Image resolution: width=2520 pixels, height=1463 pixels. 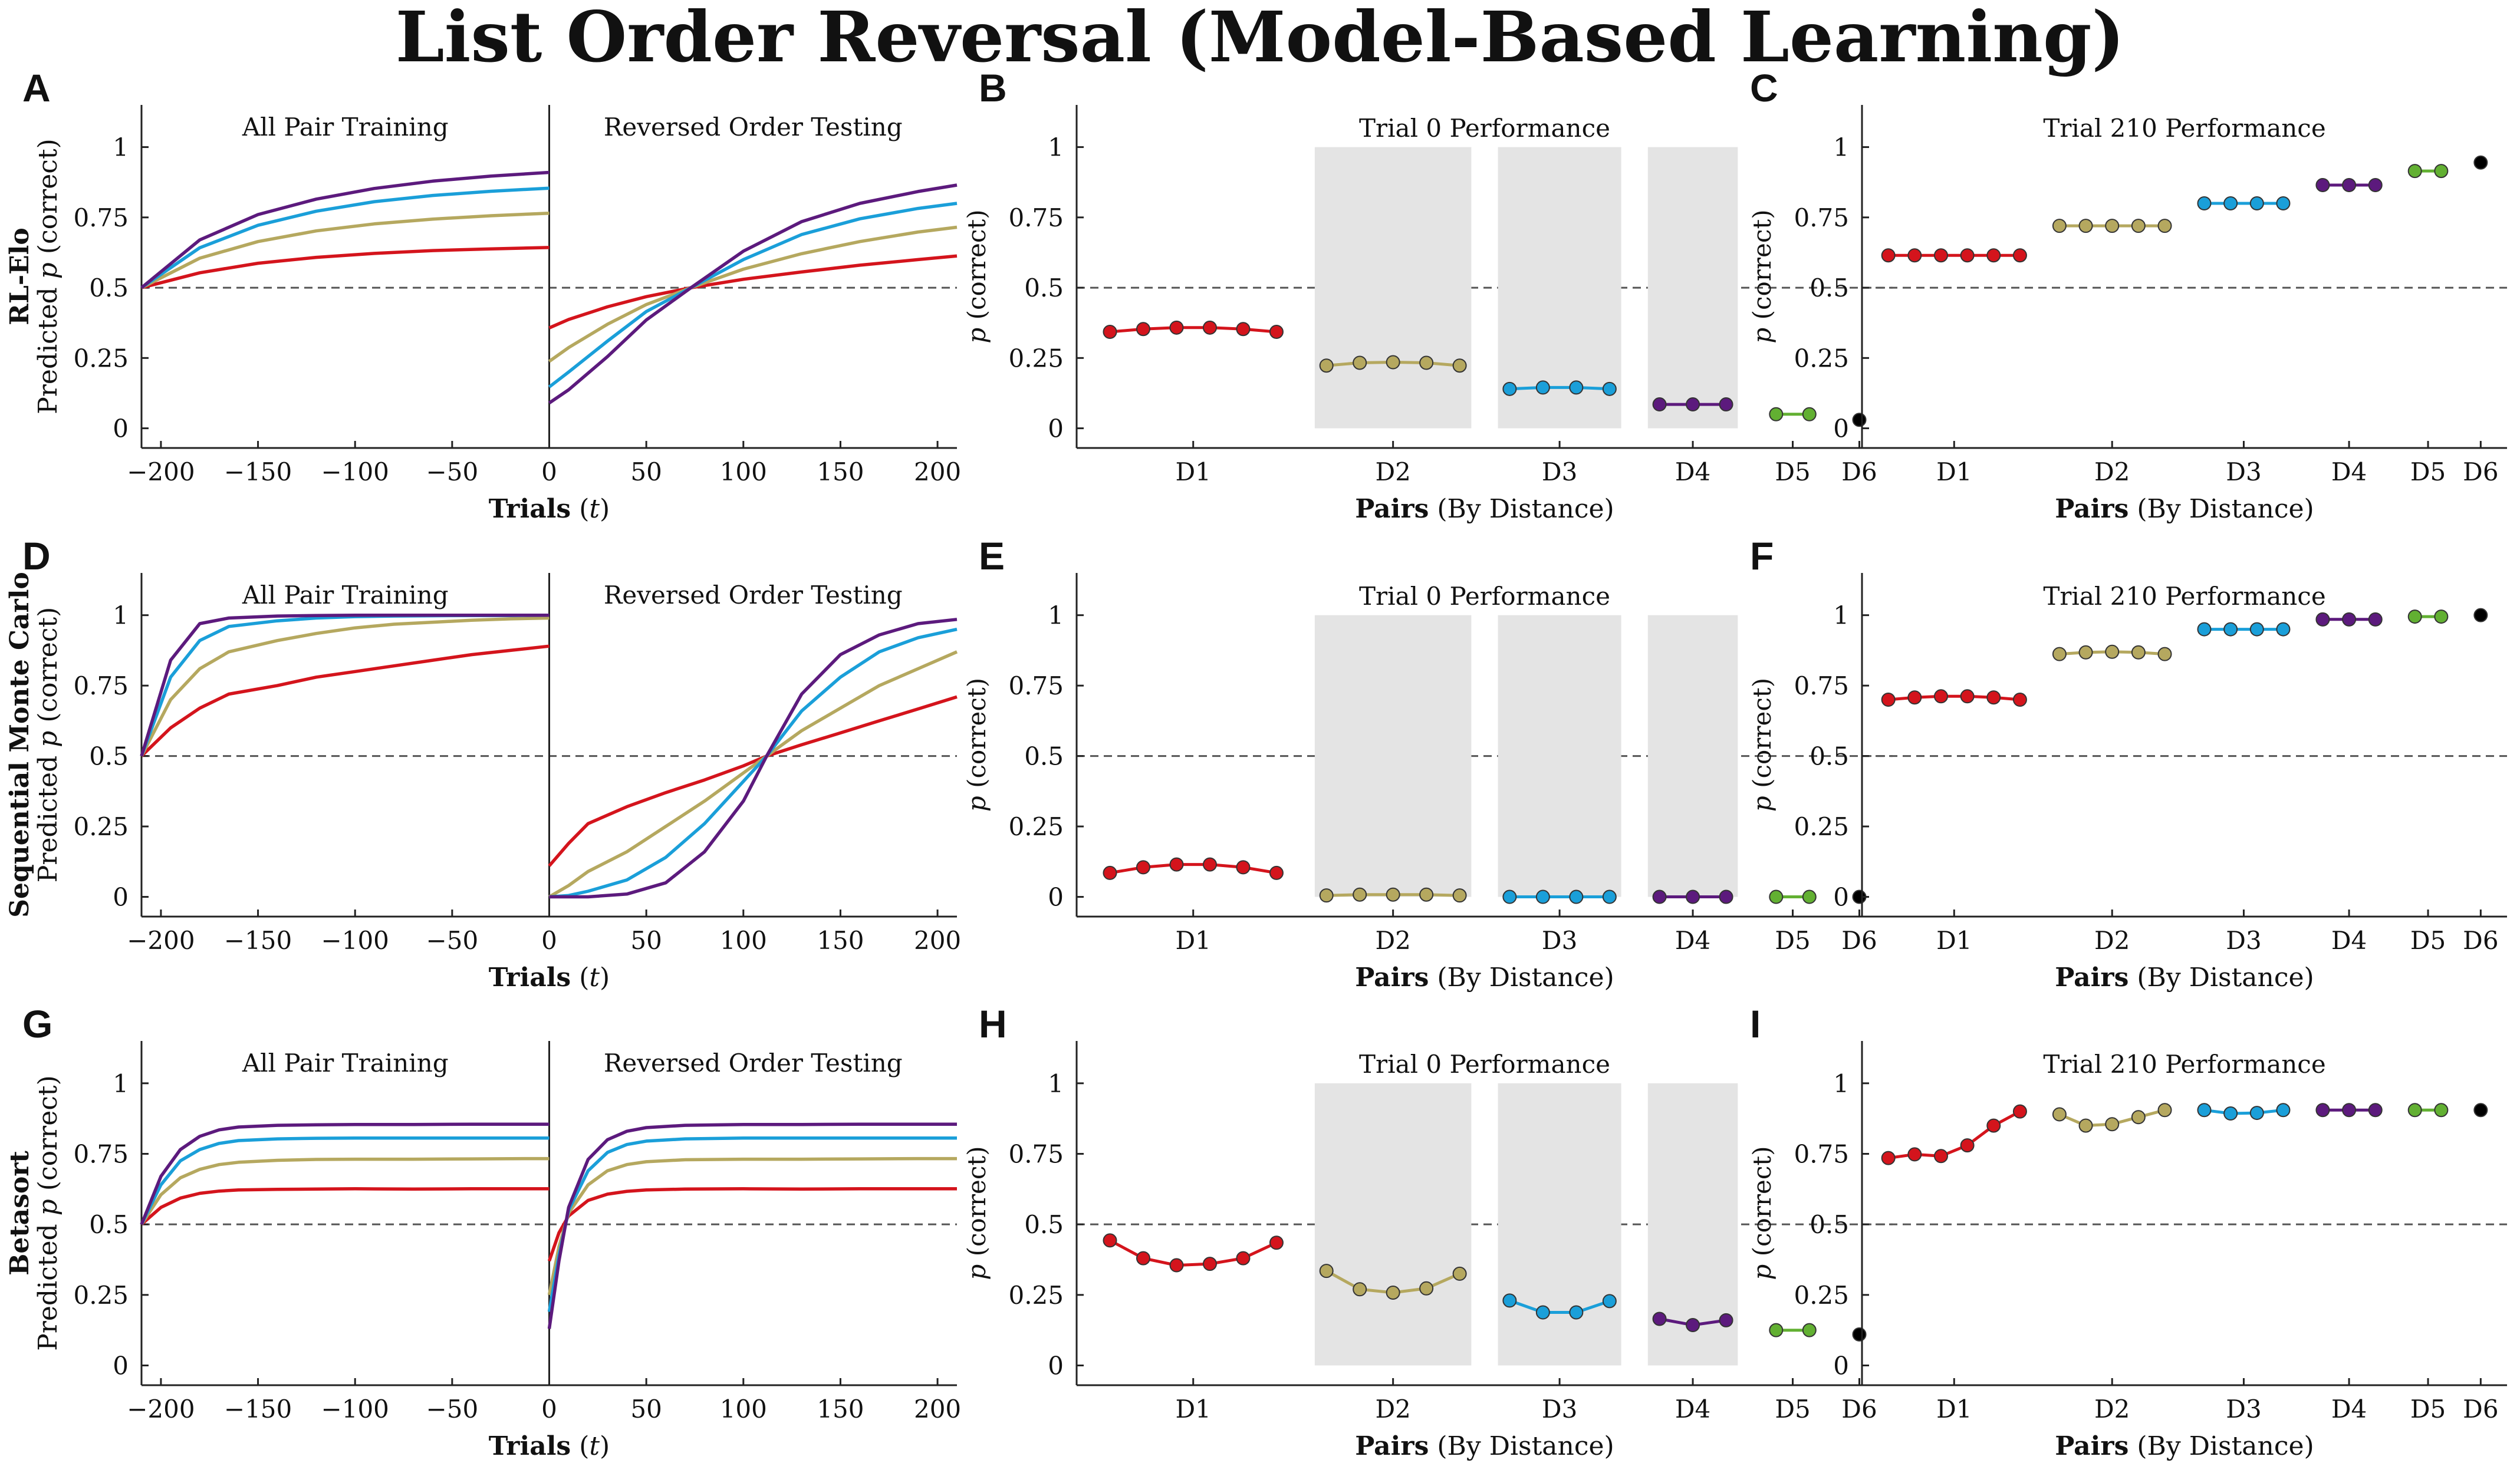 What do you see at coordinates (345, 1173) in the screenshot?
I see `series-D4-training` at bounding box center [345, 1173].